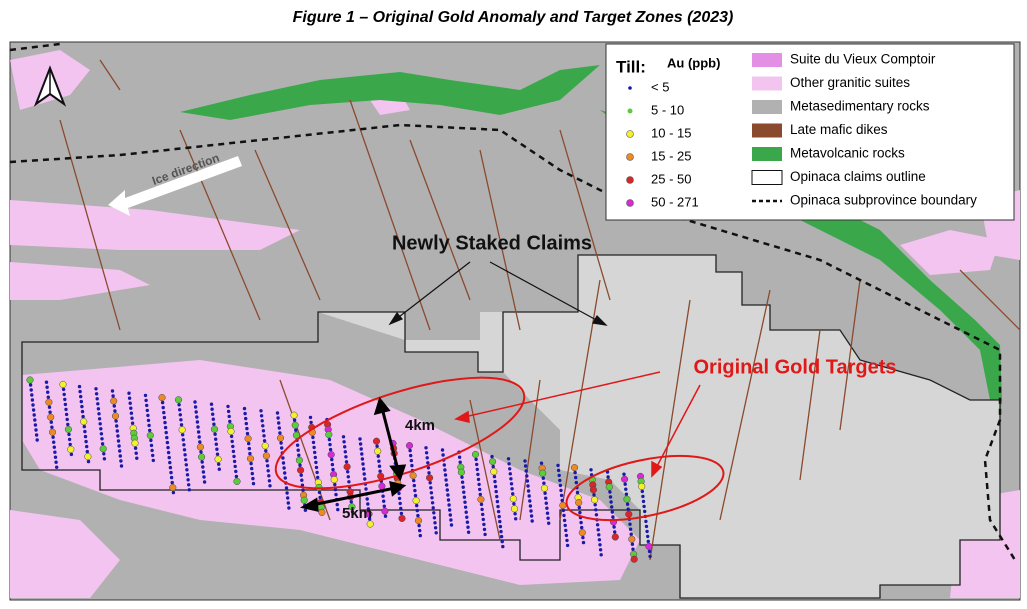  What do you see at coordinates (883, 200) in the screenshot?
I see `unit-label: Opinaca subprovince boundary` at bounding box center [883, 200].